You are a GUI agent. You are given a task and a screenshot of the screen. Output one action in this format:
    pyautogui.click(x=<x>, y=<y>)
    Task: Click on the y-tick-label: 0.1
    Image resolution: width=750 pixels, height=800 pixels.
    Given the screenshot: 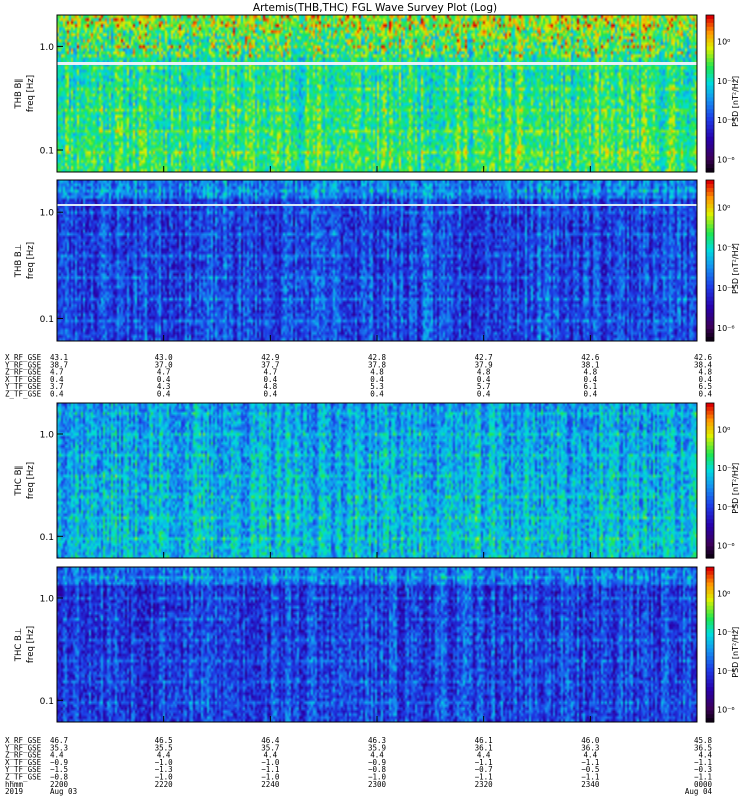 What is the action you would take?
    pyautogui.click(x=47, y=152)
    